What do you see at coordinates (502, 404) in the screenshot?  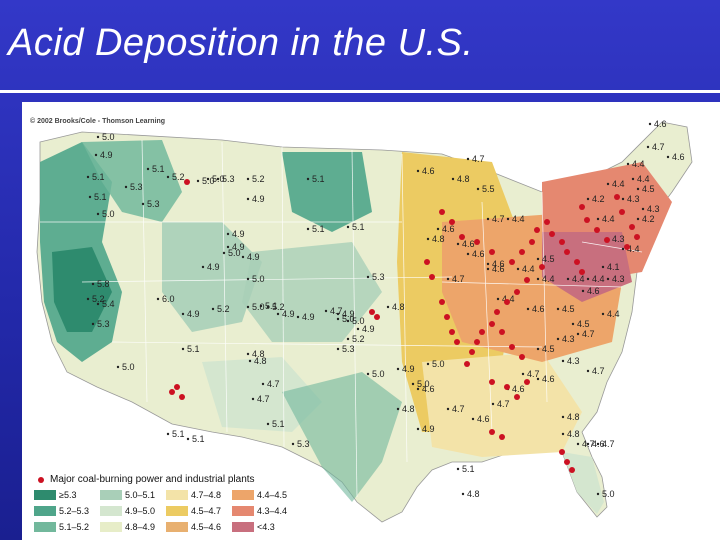 I see `zone-south` at bounding box center [502, 404].